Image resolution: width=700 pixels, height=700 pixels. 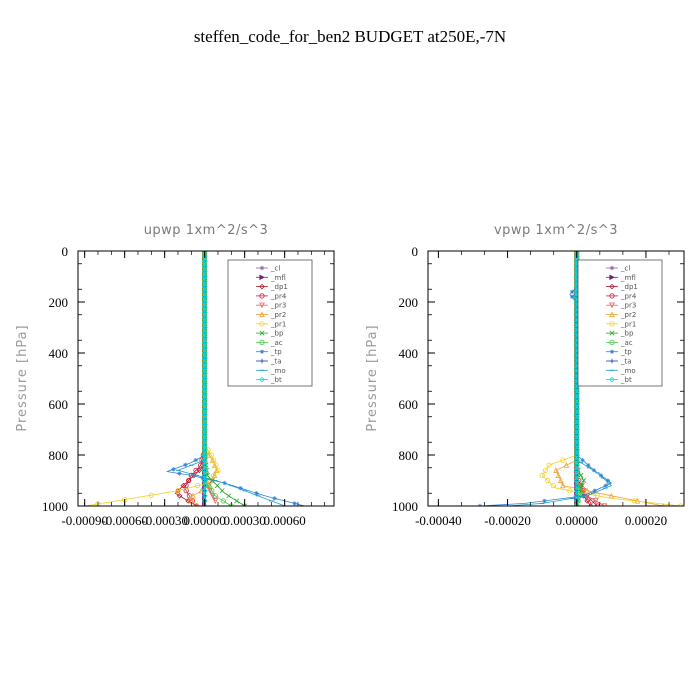 I want to click on x-tick-label-upwp: 0.00060, so click(x=285, y=520).